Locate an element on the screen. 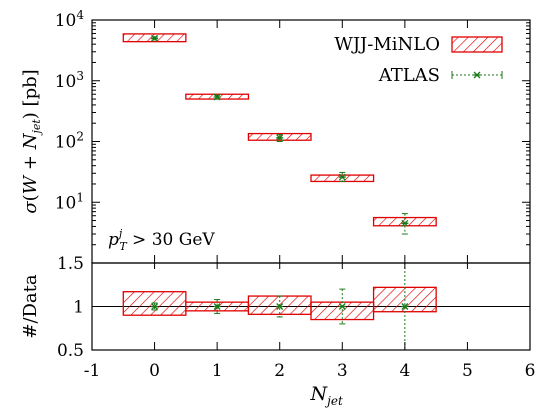  legend-marker-atlas is located at coordinates (477, 75).